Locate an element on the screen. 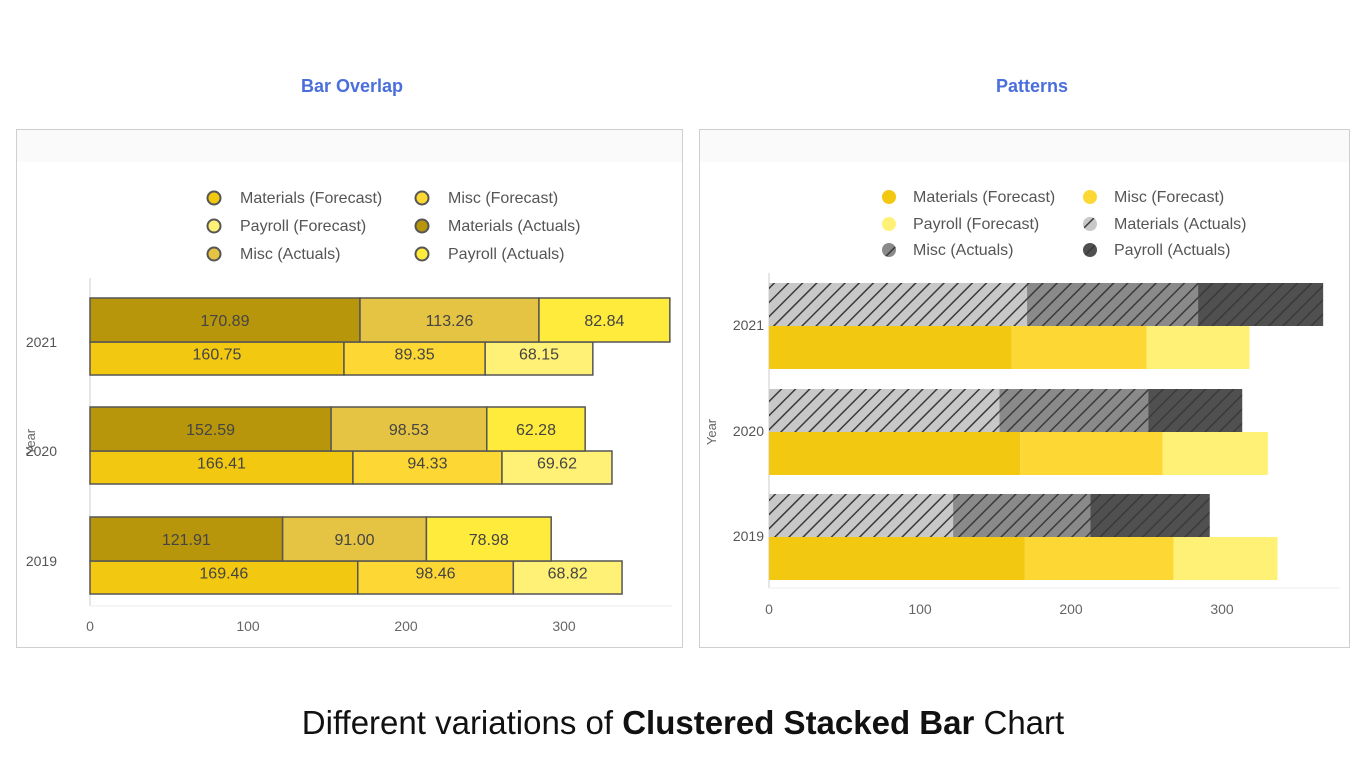 The image size is (1366, 768). data-label-payroll-forecast-2020: 69.62 is located at coordinates (557, 464).